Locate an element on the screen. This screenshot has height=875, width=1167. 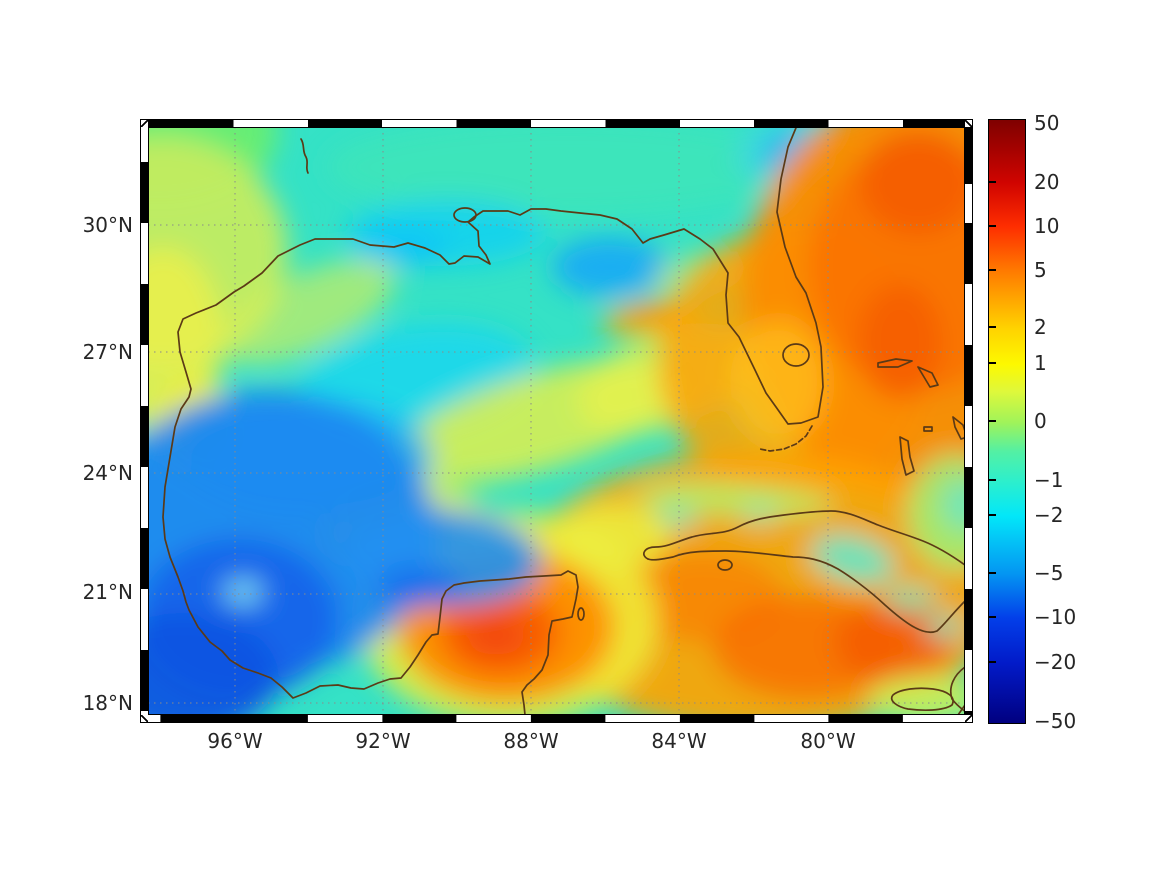
isla-juventud is located at coordinates (725, 565).